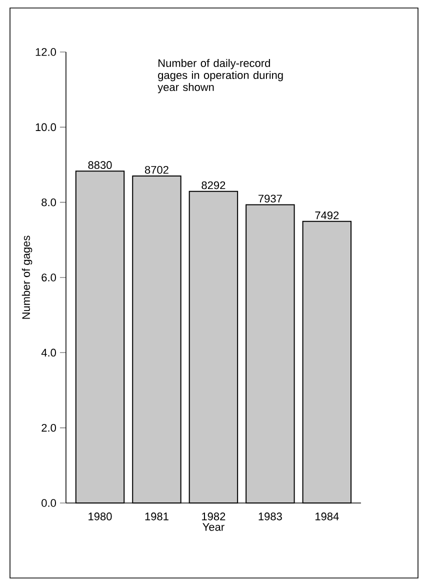 The height and width of the screenshot is (586, 428). What do you see at coordinates (46, 127) in the screenshot?
I see `y-tick-label: 10.0` at bounding box center [46, 127].